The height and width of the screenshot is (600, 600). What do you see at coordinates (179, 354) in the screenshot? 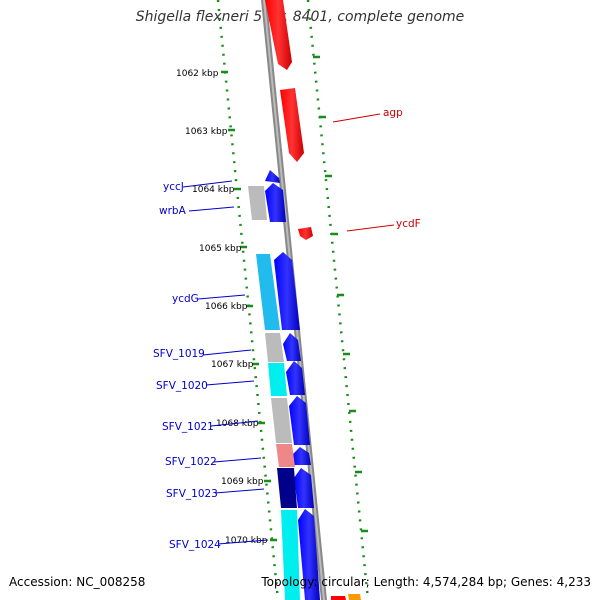
I see `gene-label-SFV_1019: SFV_1019` at bounding box center [179, 354].